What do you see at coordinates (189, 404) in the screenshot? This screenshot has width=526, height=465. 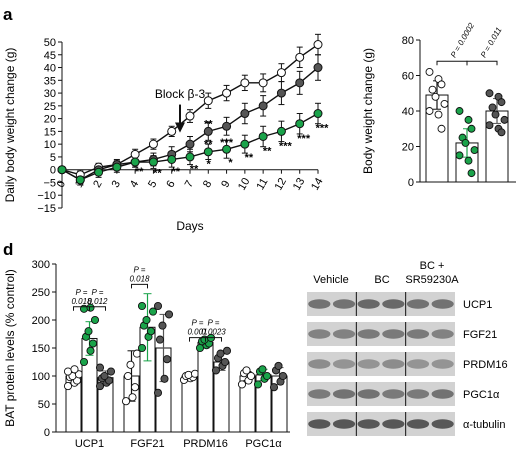 I see `bar-vehicle` at bounding box center [189, 404].